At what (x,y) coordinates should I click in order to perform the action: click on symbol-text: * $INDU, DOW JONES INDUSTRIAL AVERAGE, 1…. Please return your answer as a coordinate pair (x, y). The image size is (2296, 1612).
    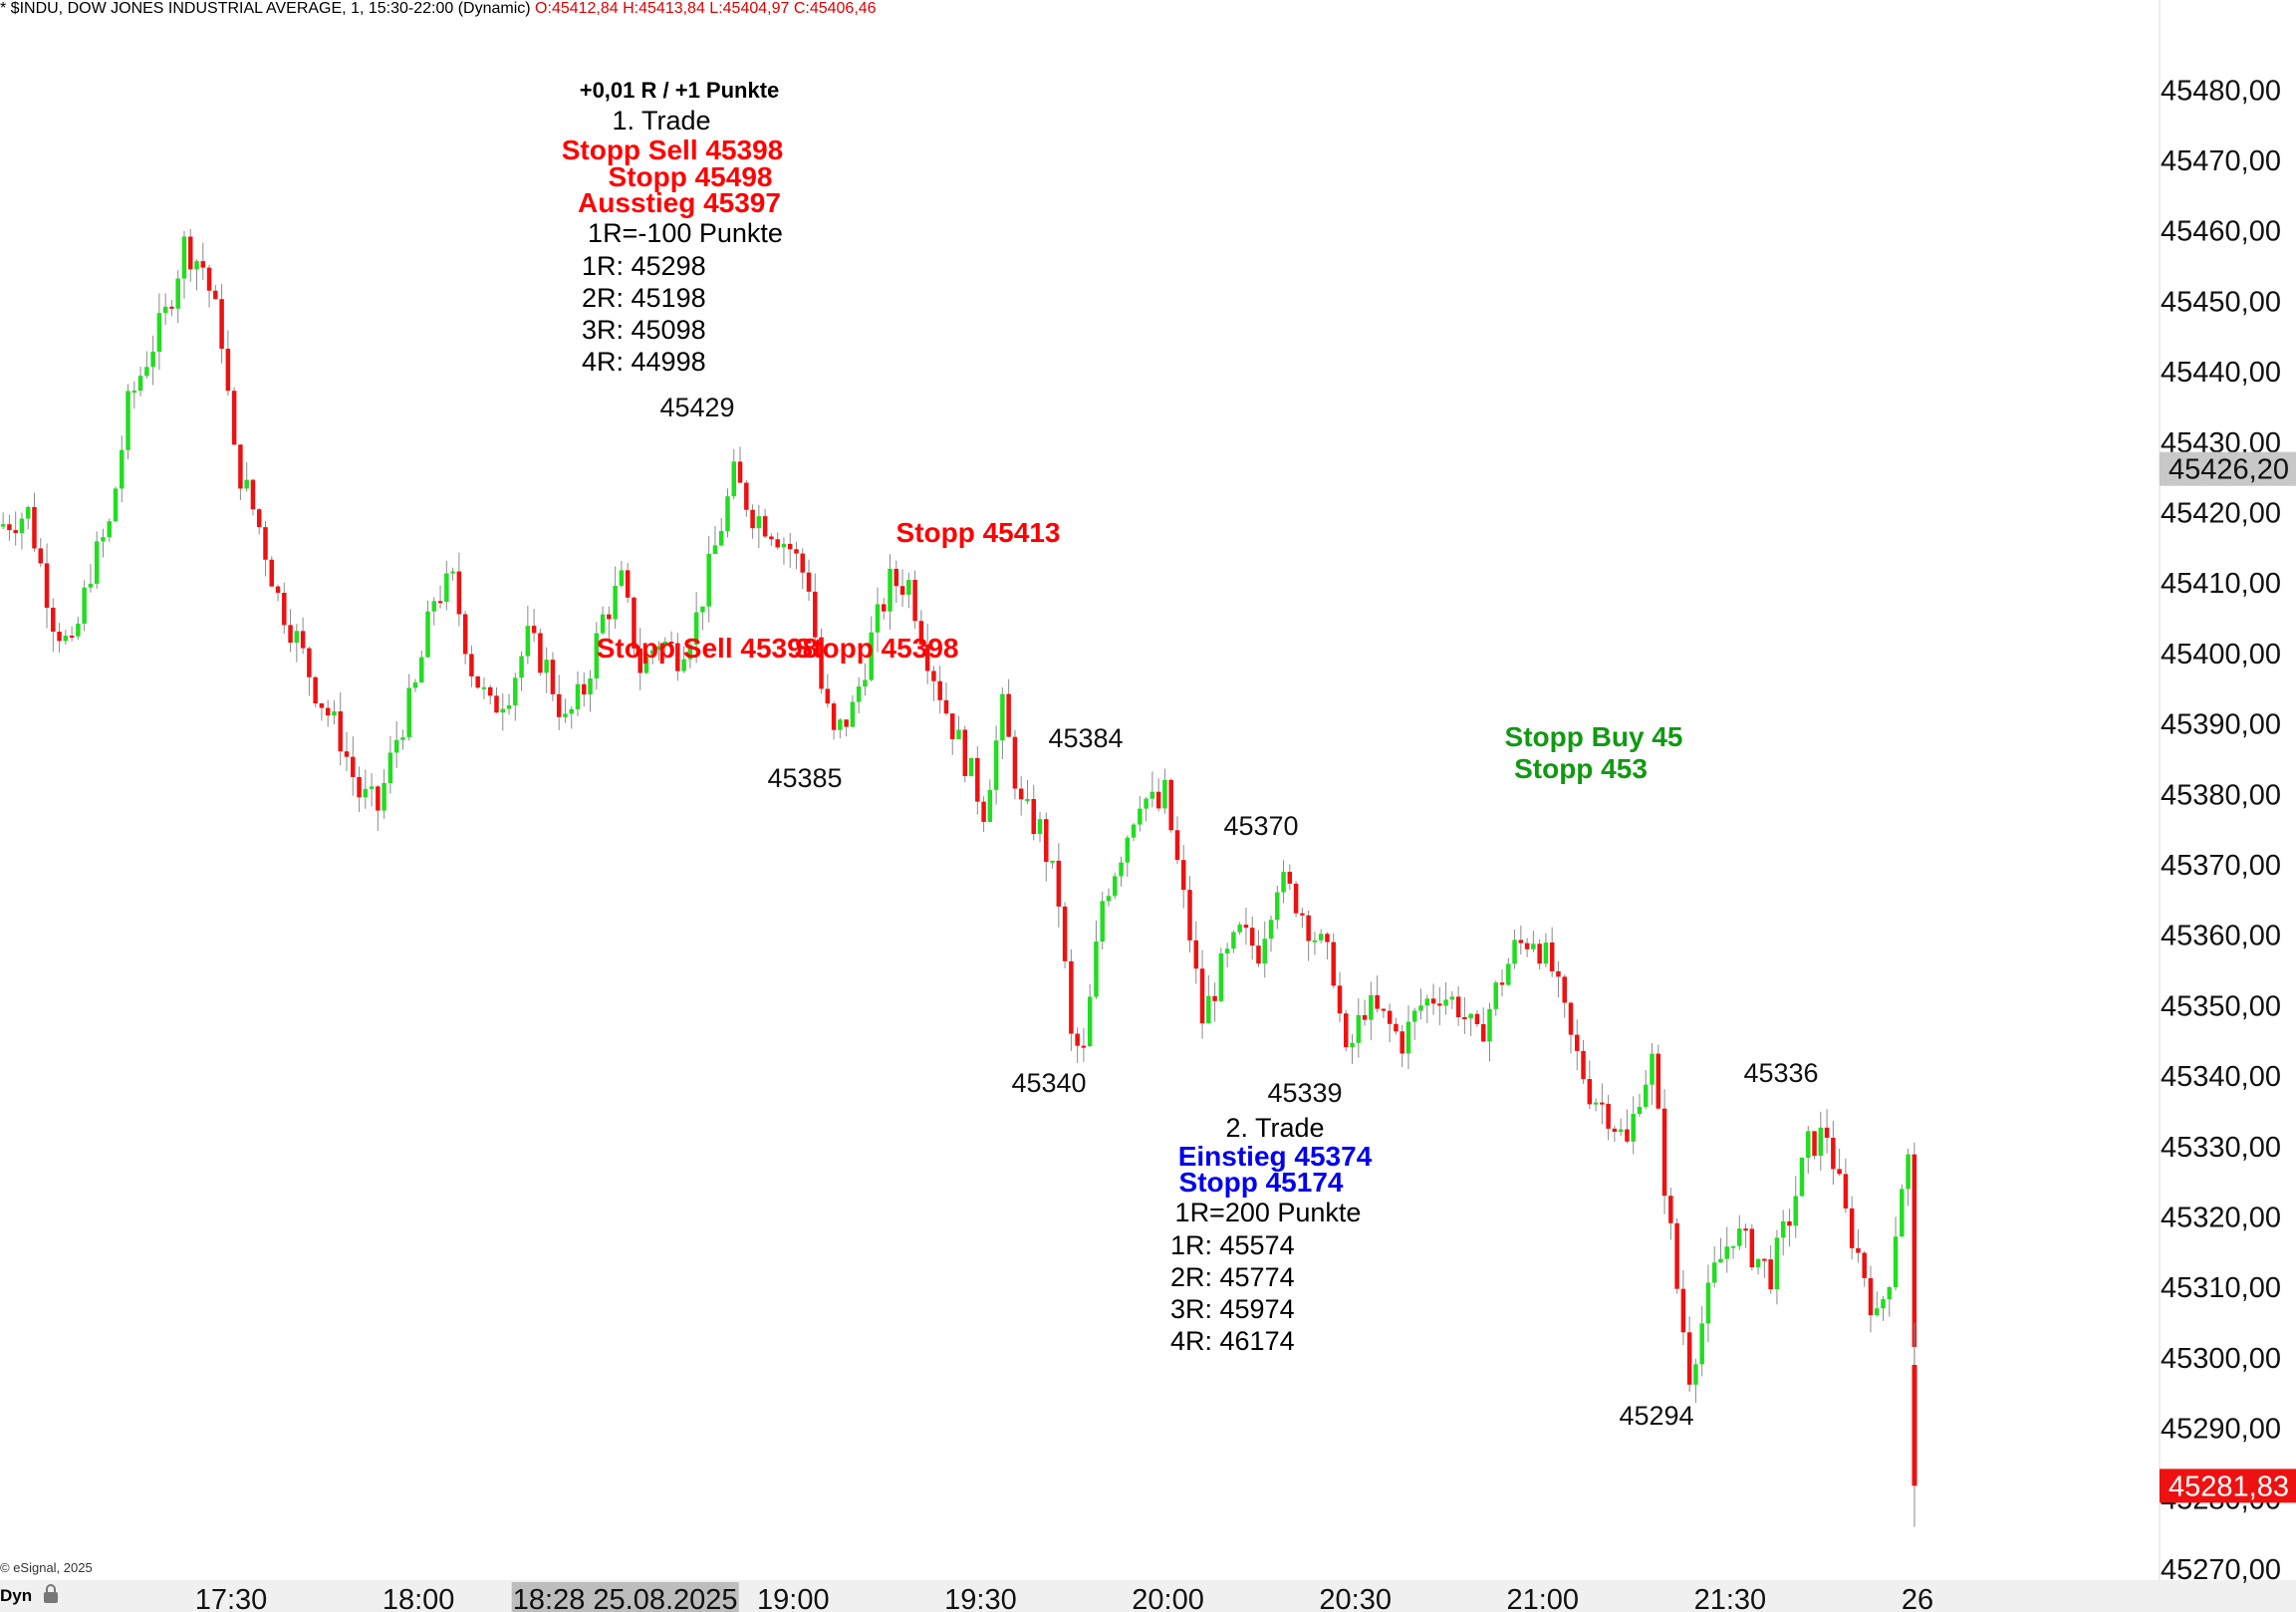
    Looking at the image, I should click on (265, 8).